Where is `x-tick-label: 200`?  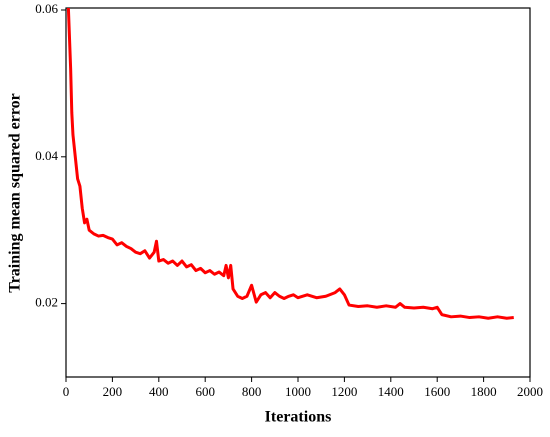 x-tick-label: 200 is located at coordinates (113, 391).